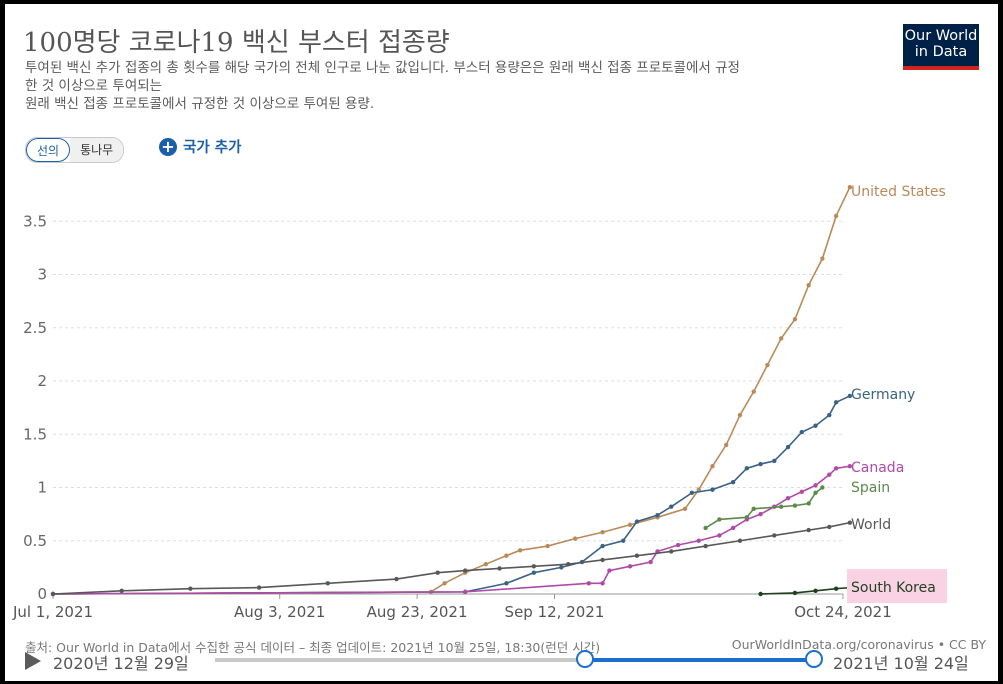 This screenshot has width=1003, height=684. Describe the element at coordinates (555, 612) in the screenshot. I see `x-tick-label: Sep 12, 2021` at that location.